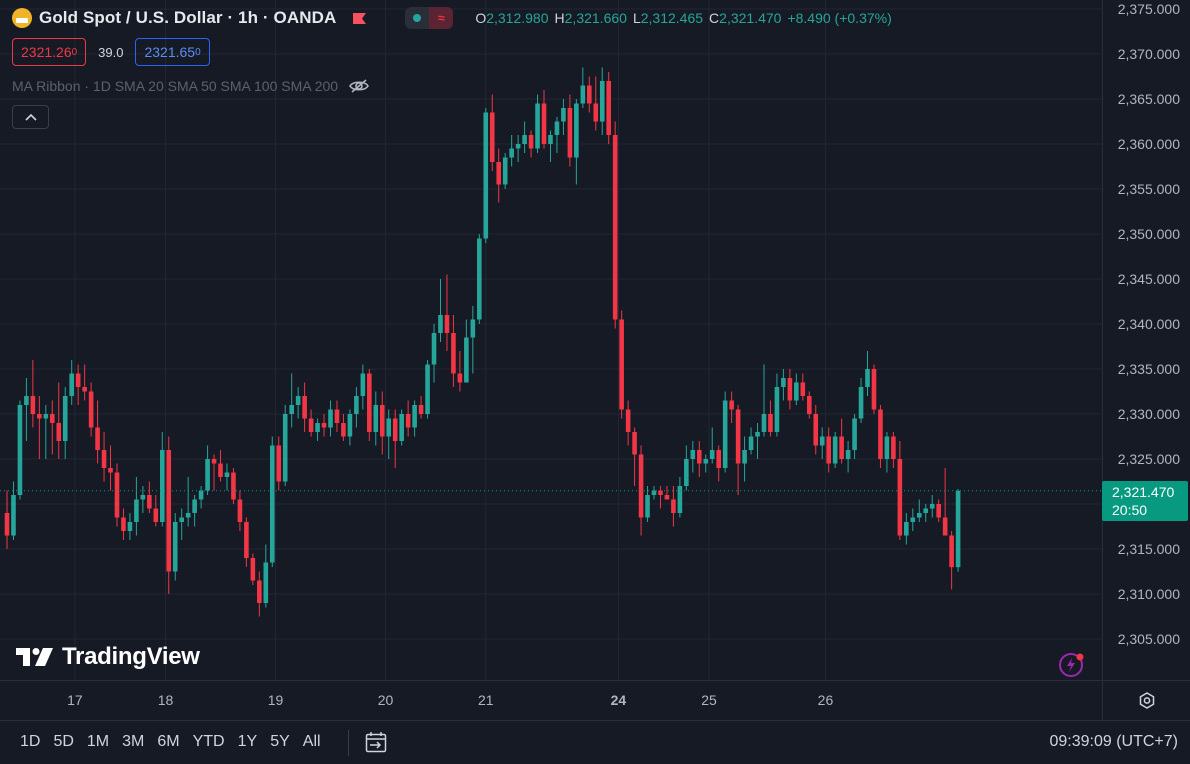 This screenshot has height=764, width=1190. What do you see at coordinates (1149, 9) in the screenshot?
I see `price-tick-label: 2,375.000` at bounding box center [1149, 9].